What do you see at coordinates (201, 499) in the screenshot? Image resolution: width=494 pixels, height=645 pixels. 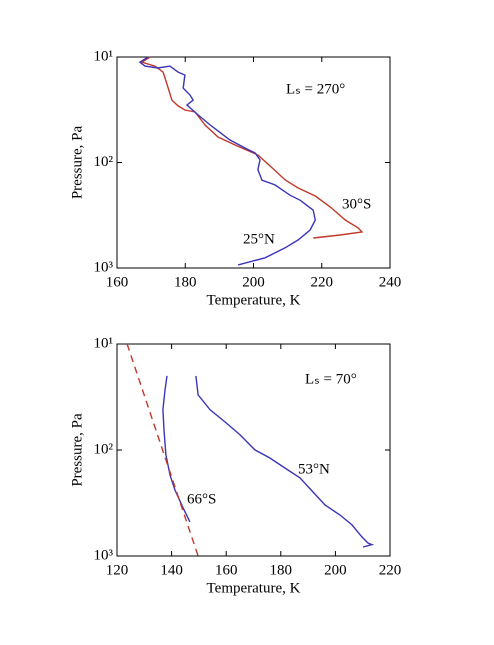 I see `curve-label: 66°S` at bounding box center [201, 499].